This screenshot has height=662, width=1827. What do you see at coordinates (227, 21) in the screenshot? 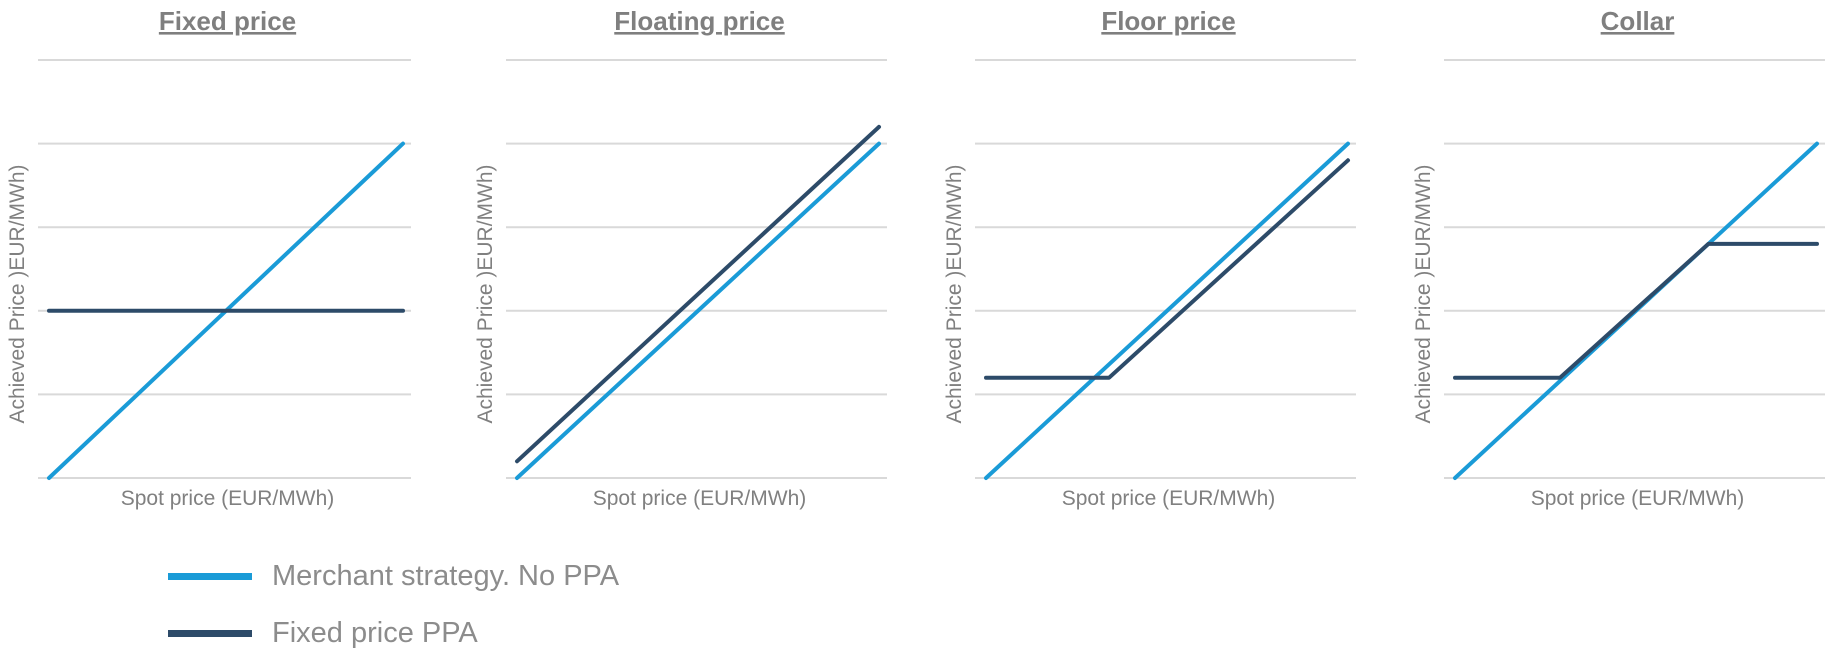
I see `chart-title: Fixed price` at bounding box center [227, 21].